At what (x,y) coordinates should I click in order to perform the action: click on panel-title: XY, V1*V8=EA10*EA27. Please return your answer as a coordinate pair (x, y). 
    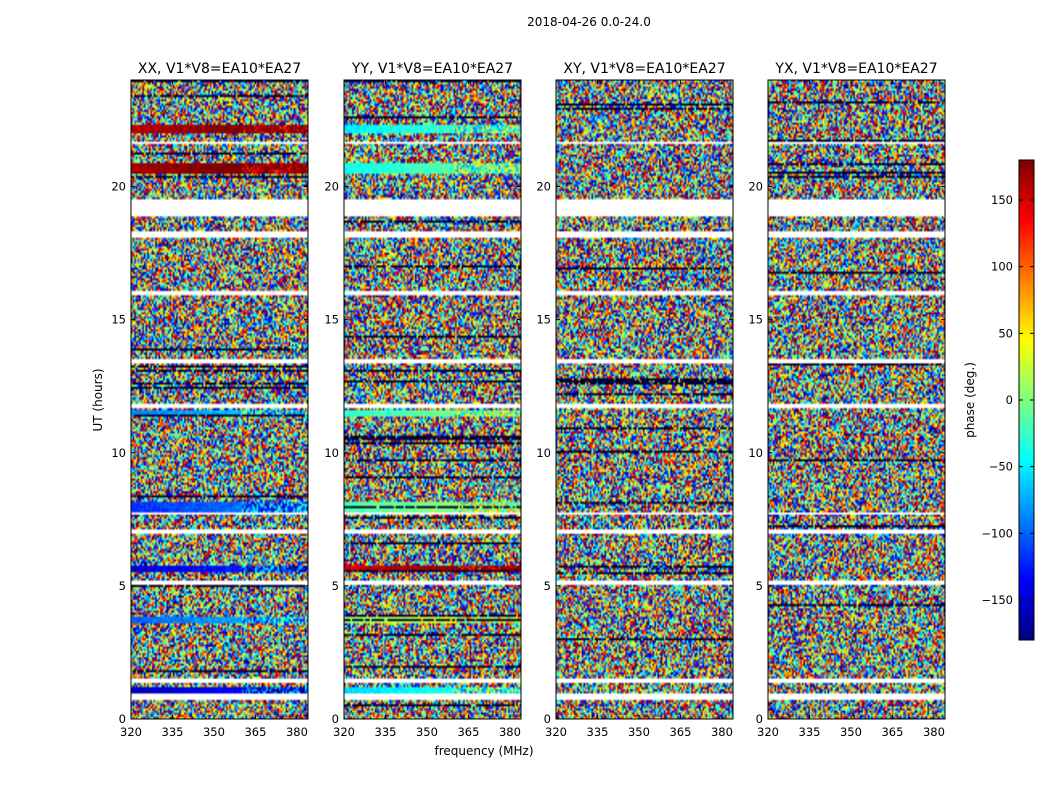
    Looking at the image, I should click on (644, 69).